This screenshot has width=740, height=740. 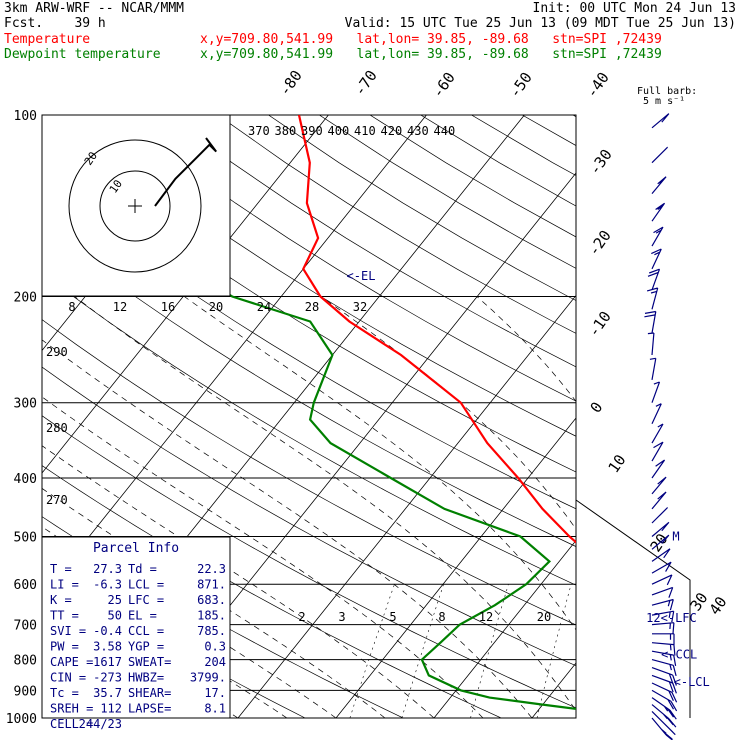 What do you see at coordinates (211, 569) in the screenshot?
I see `parcel-info-value: 22.3` at bounding box center [211, 569].